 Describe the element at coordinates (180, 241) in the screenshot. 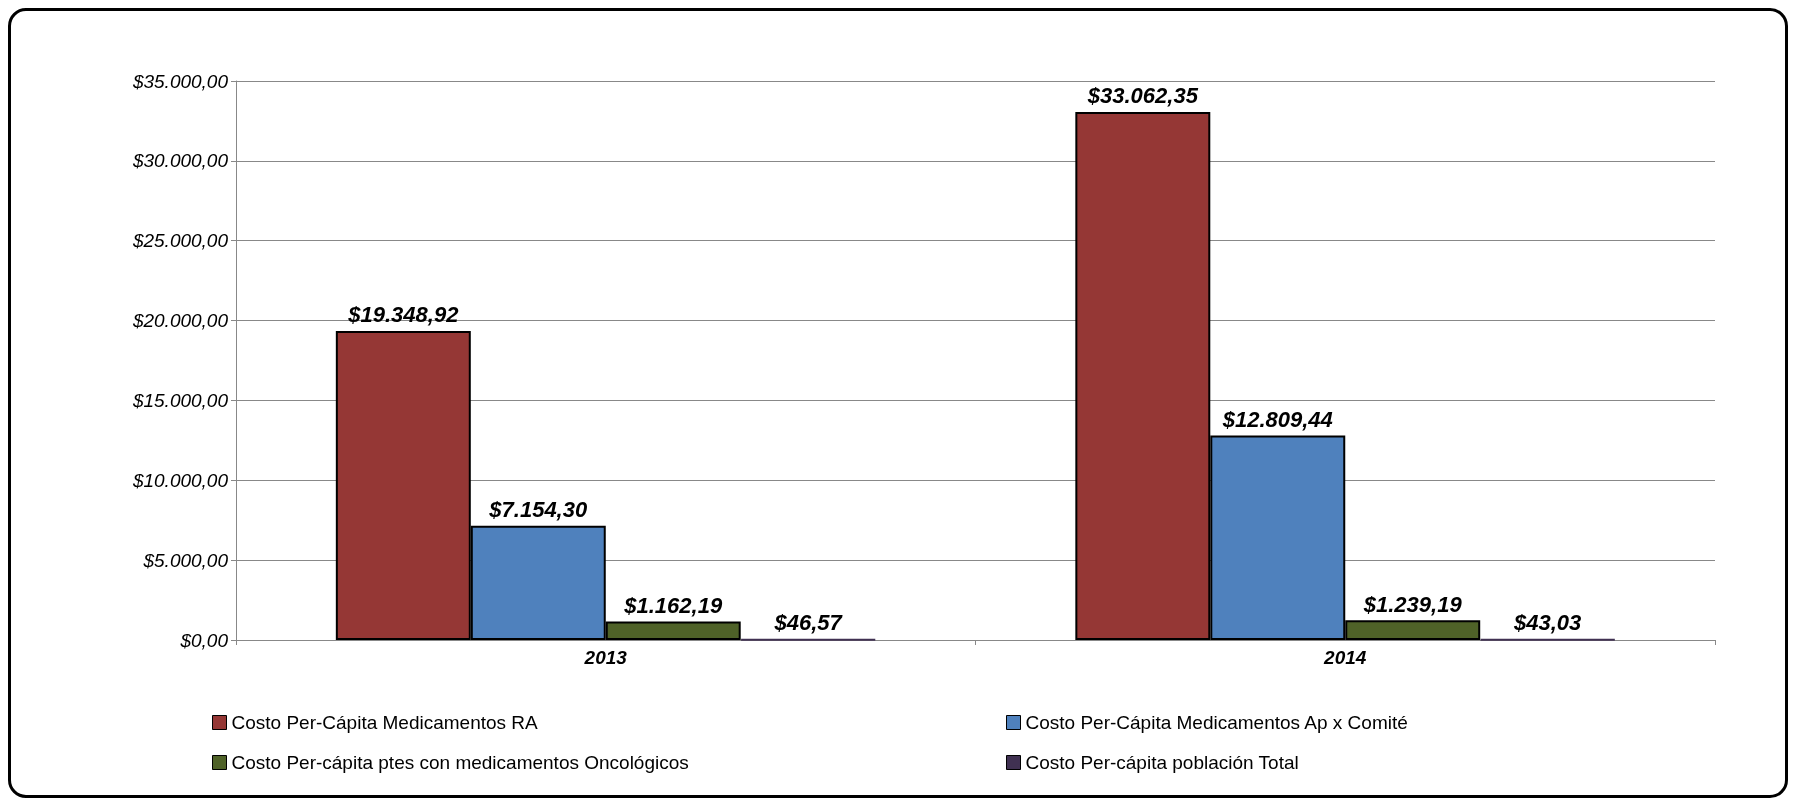

I see `y-tick-label: $25.000,00` at that location.